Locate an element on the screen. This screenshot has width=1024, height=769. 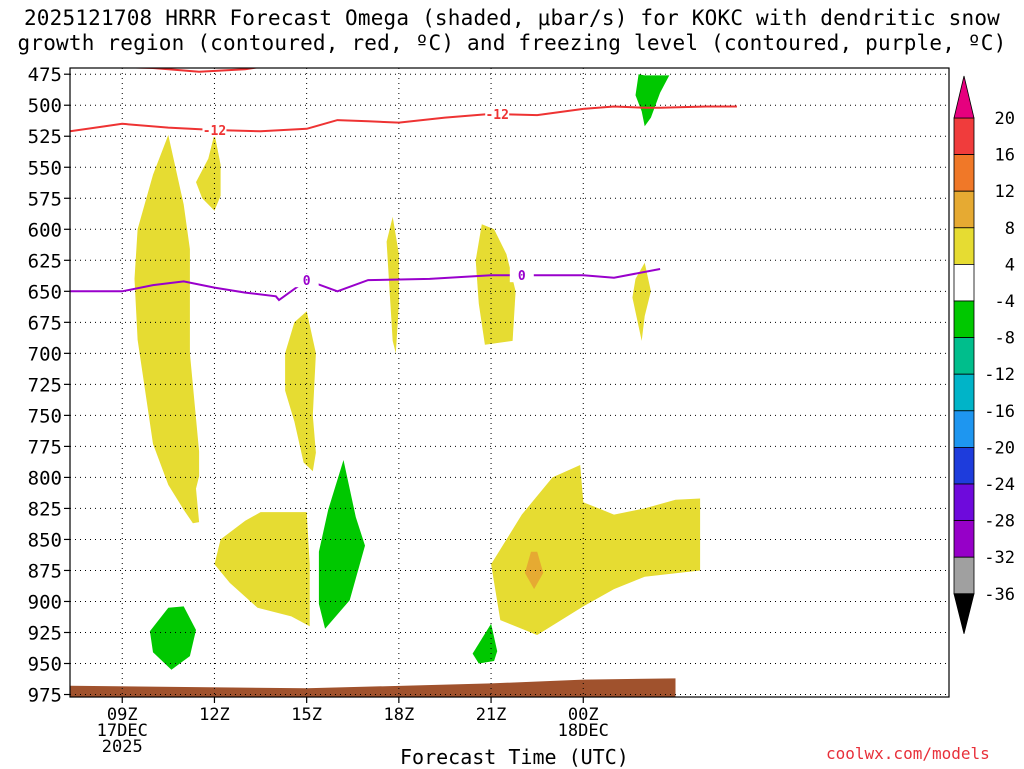
colorbar-label: 4 is located at coordinates (1010, 265).